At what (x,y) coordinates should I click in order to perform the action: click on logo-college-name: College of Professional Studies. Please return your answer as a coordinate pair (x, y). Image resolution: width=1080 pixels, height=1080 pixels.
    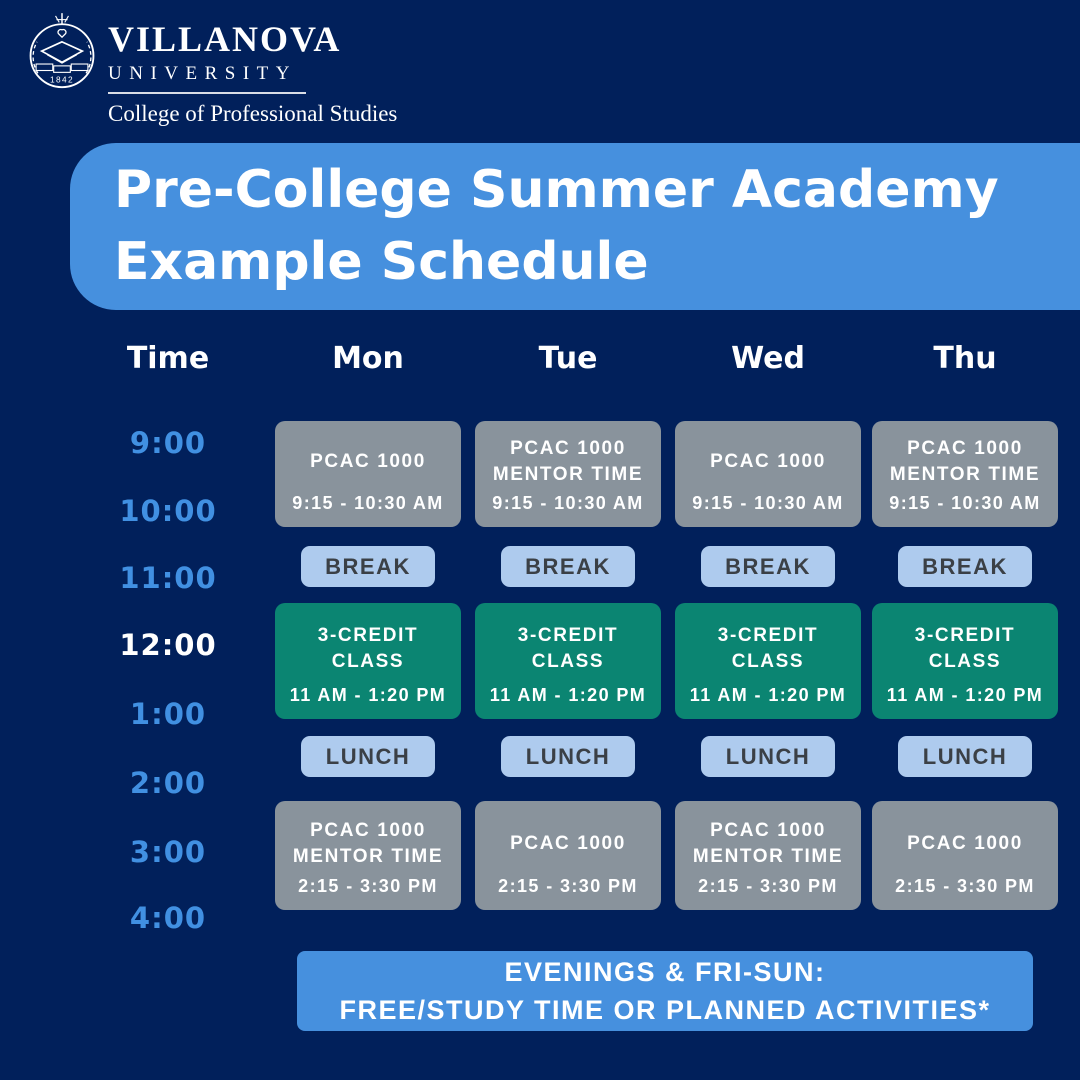
    Looking at the image, I should click on (253, 113).